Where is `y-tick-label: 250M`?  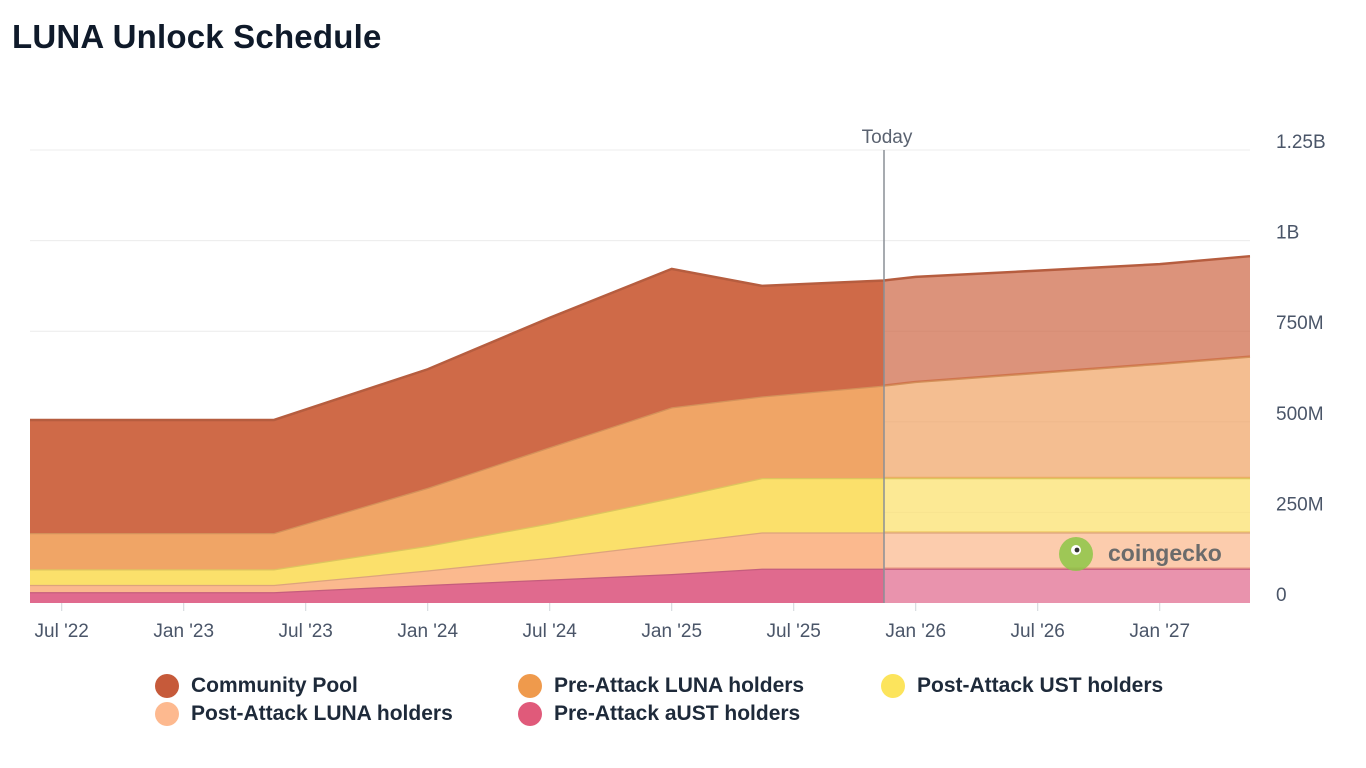
y-tick-label: 250M is located at coordinates (1300, 504).